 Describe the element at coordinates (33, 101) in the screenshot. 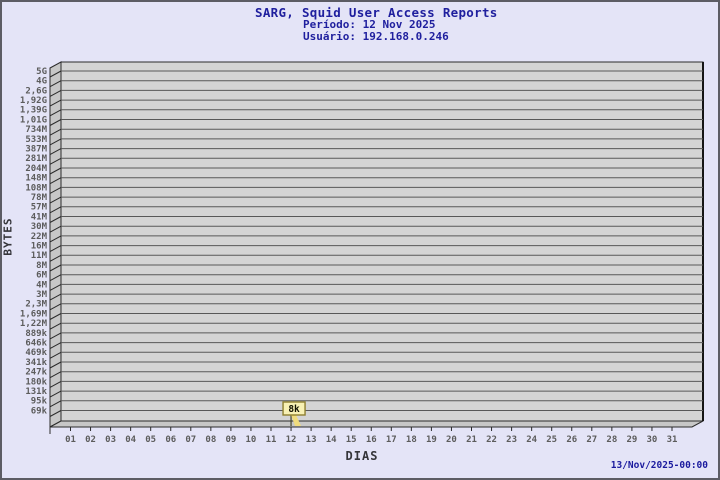

I see `svg-text: 1,92G` at that location.